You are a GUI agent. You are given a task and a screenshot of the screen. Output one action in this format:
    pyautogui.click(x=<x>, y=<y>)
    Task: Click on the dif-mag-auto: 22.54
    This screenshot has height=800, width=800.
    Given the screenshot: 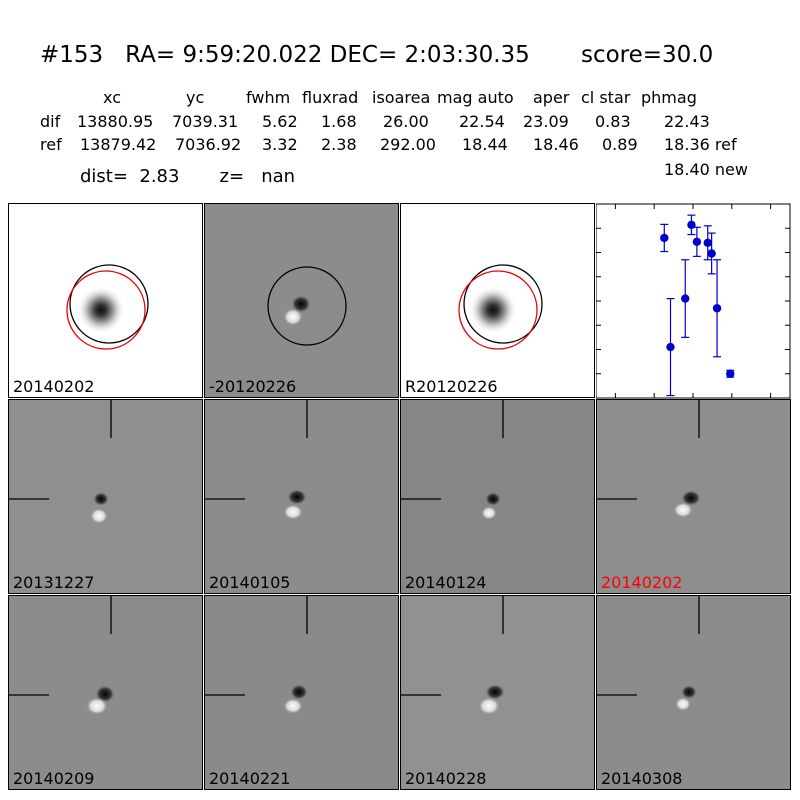 What is the action you would take?
    pyautogui.click(x=482, y=121)
    